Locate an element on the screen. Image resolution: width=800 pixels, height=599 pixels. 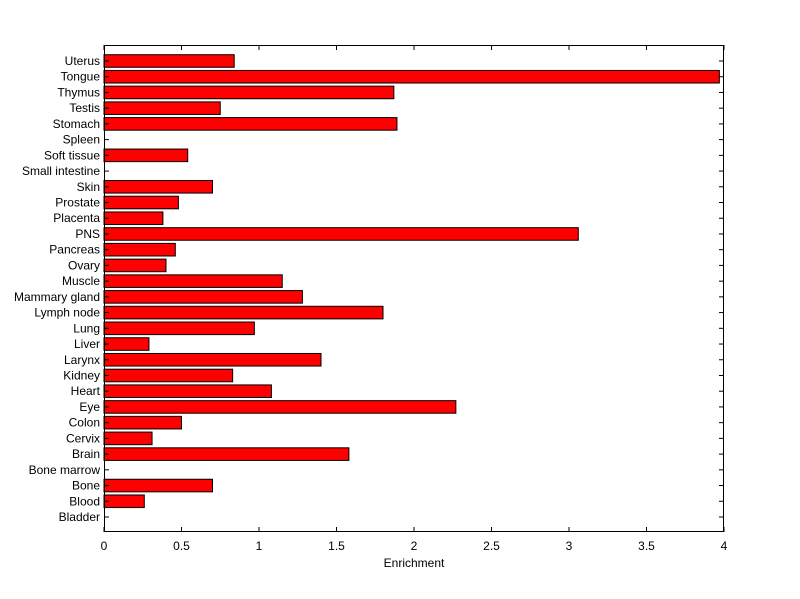
y-tick-label: Blood is located at coordinates (84, 501).